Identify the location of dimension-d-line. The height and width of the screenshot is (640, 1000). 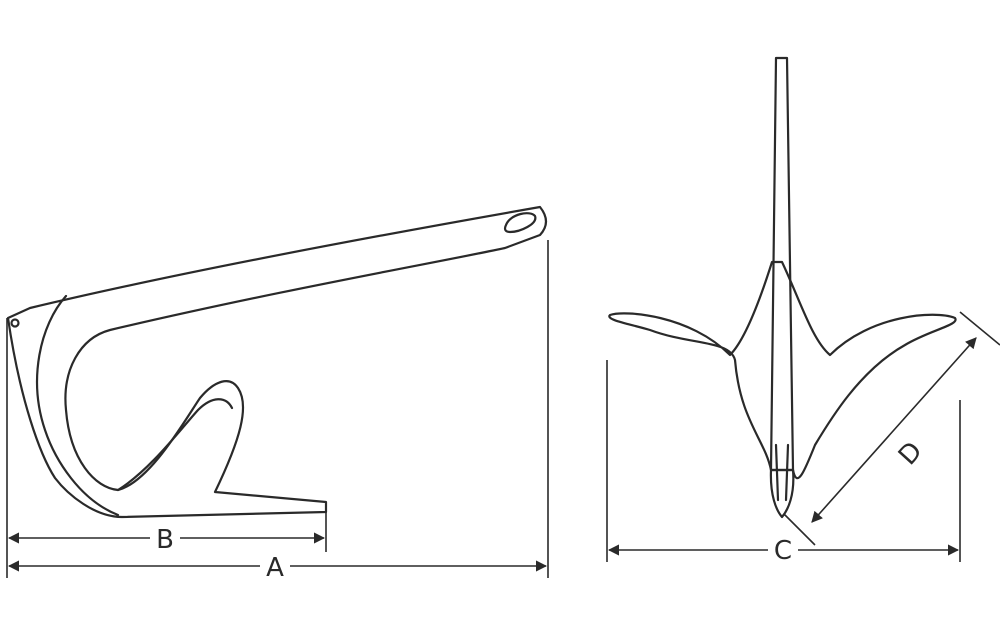
(894, 430).